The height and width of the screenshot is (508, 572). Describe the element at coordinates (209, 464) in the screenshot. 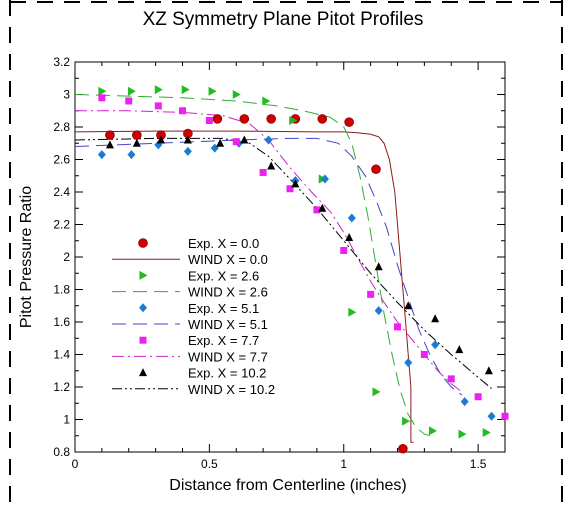

I see `x-tick-label: 0.5` at that location.